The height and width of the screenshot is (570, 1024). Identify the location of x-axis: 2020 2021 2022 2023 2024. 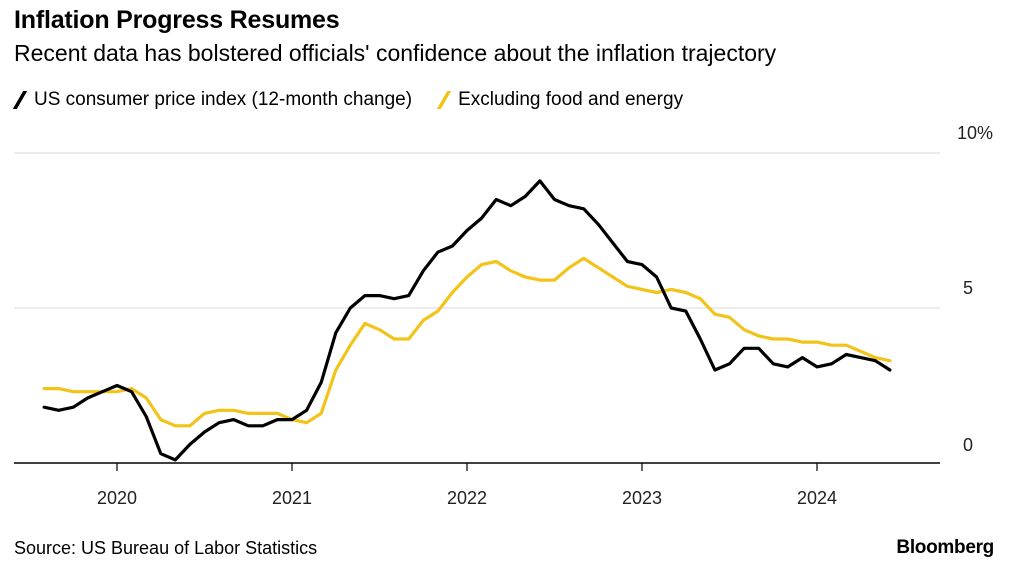
(477, 485).